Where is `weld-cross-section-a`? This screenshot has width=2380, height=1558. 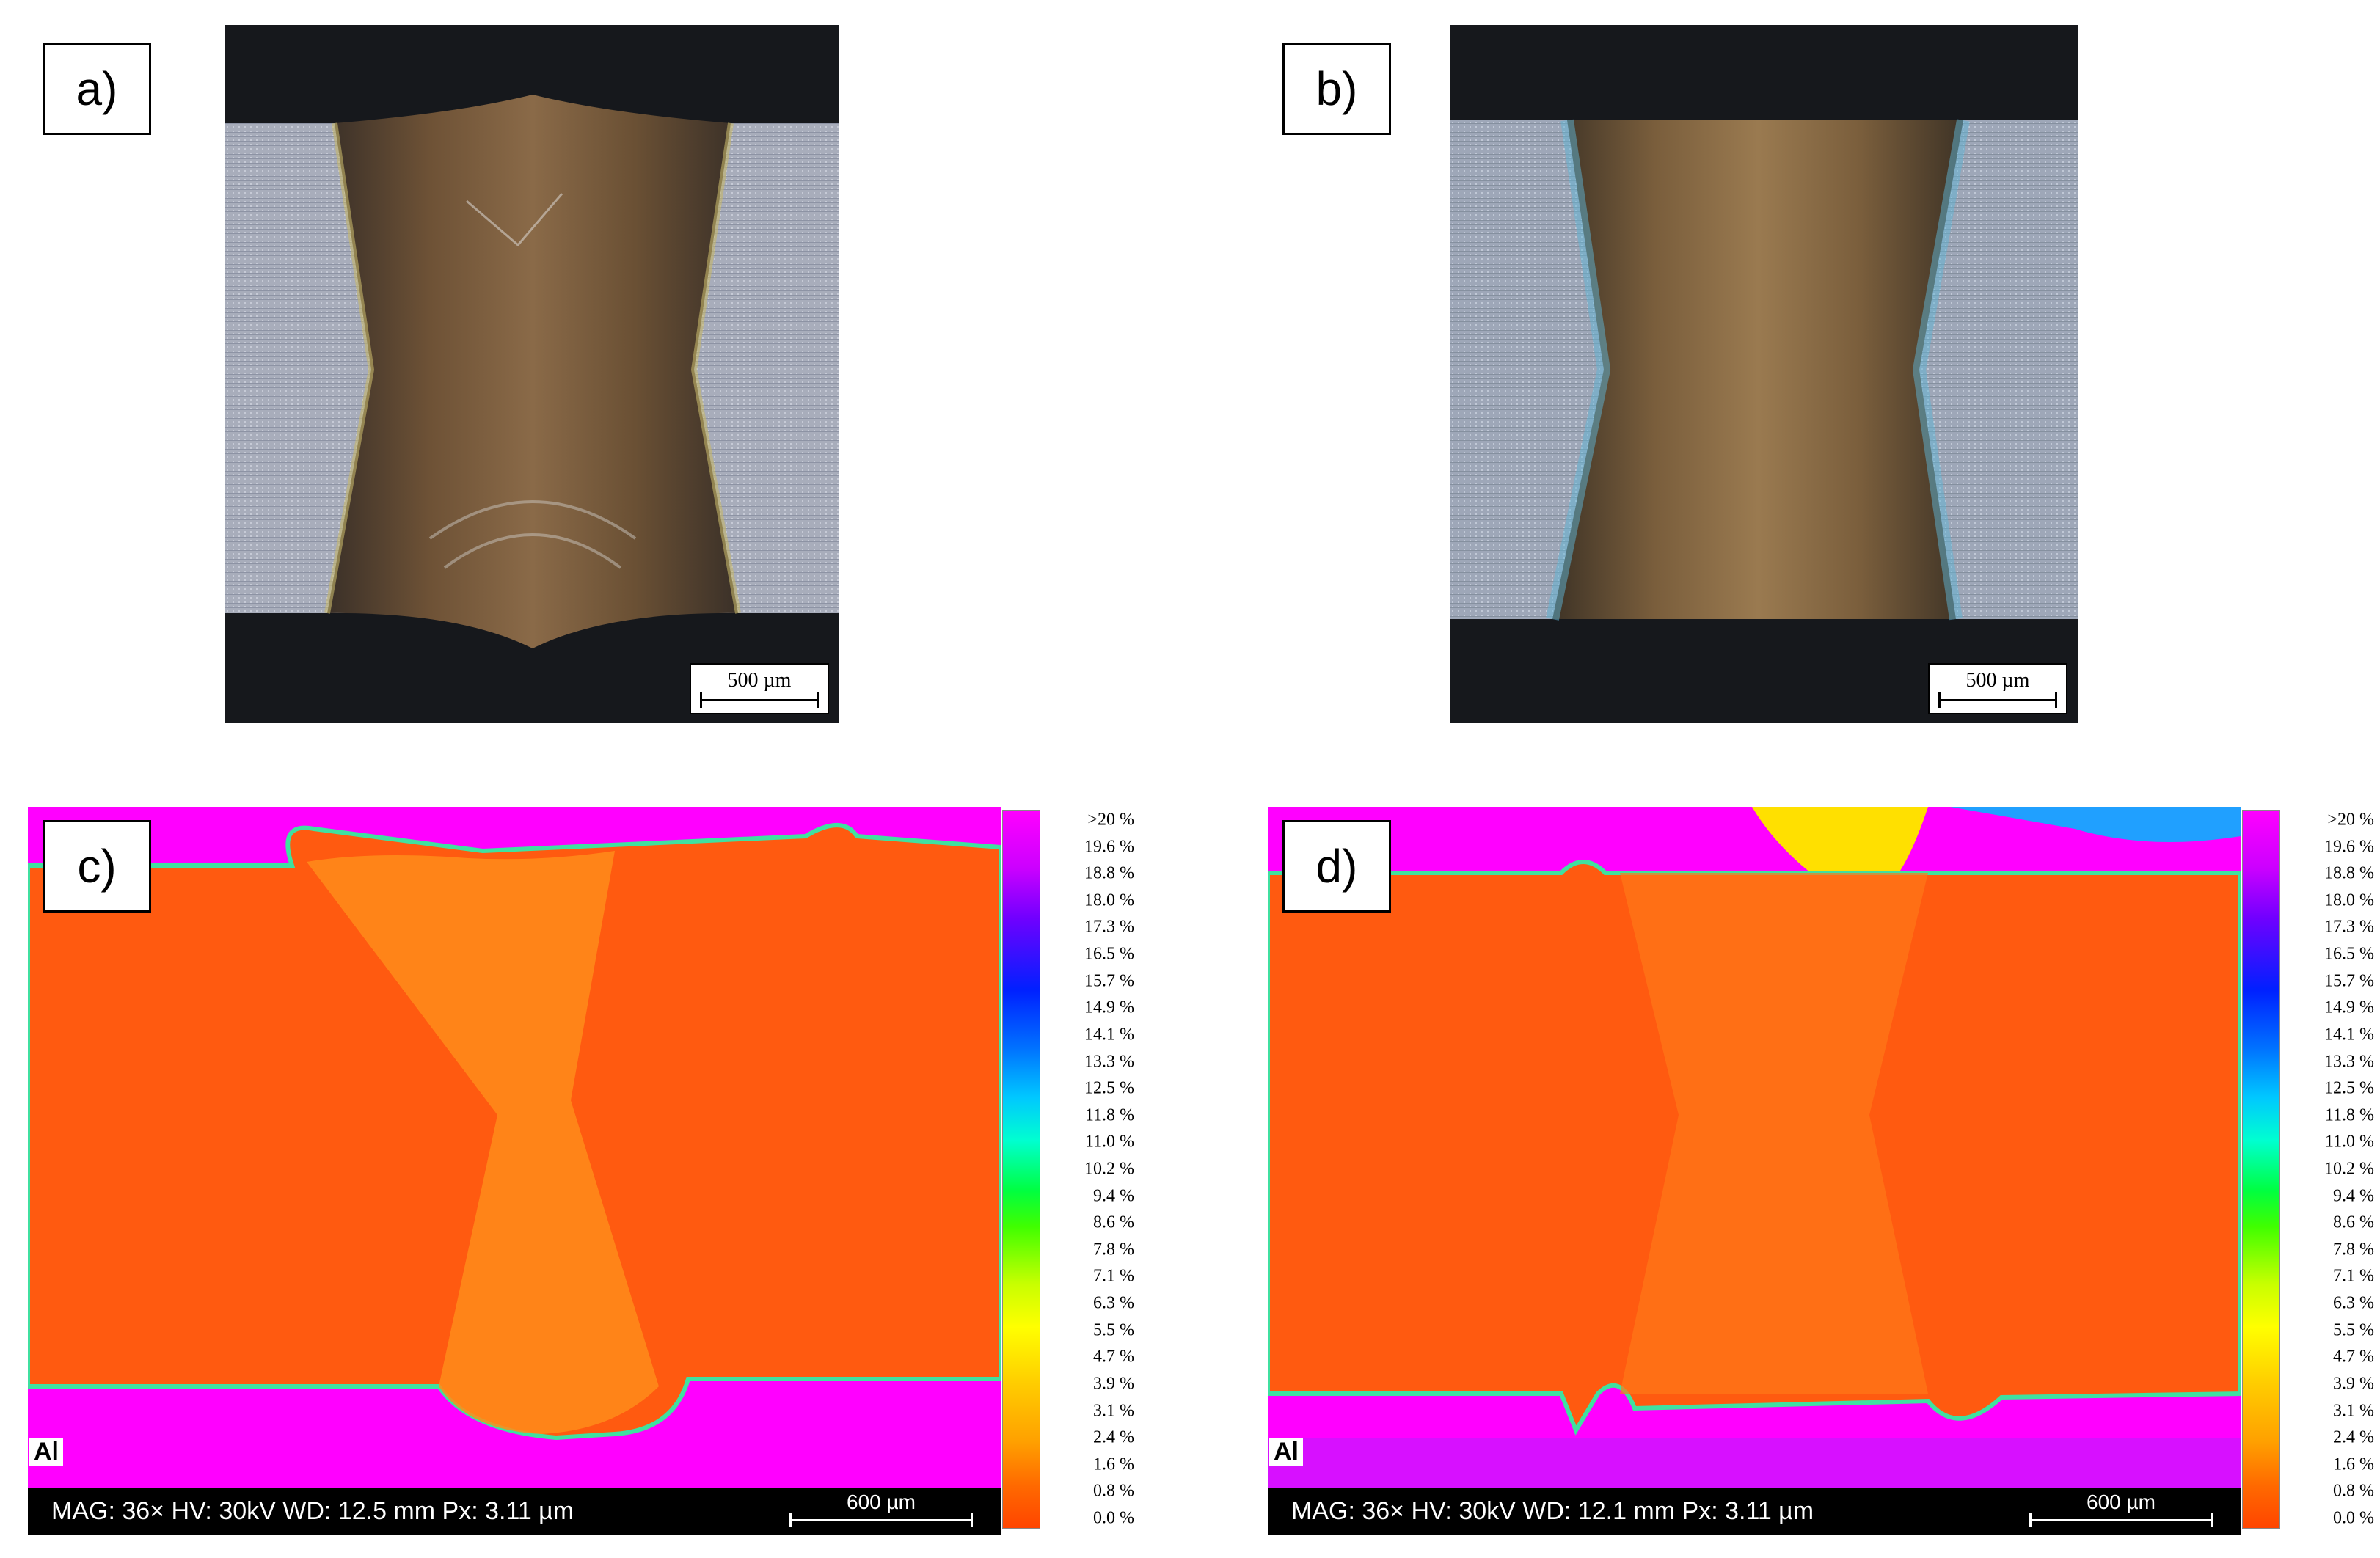 weld-cross-section-a is located at coordinates (532, 374).